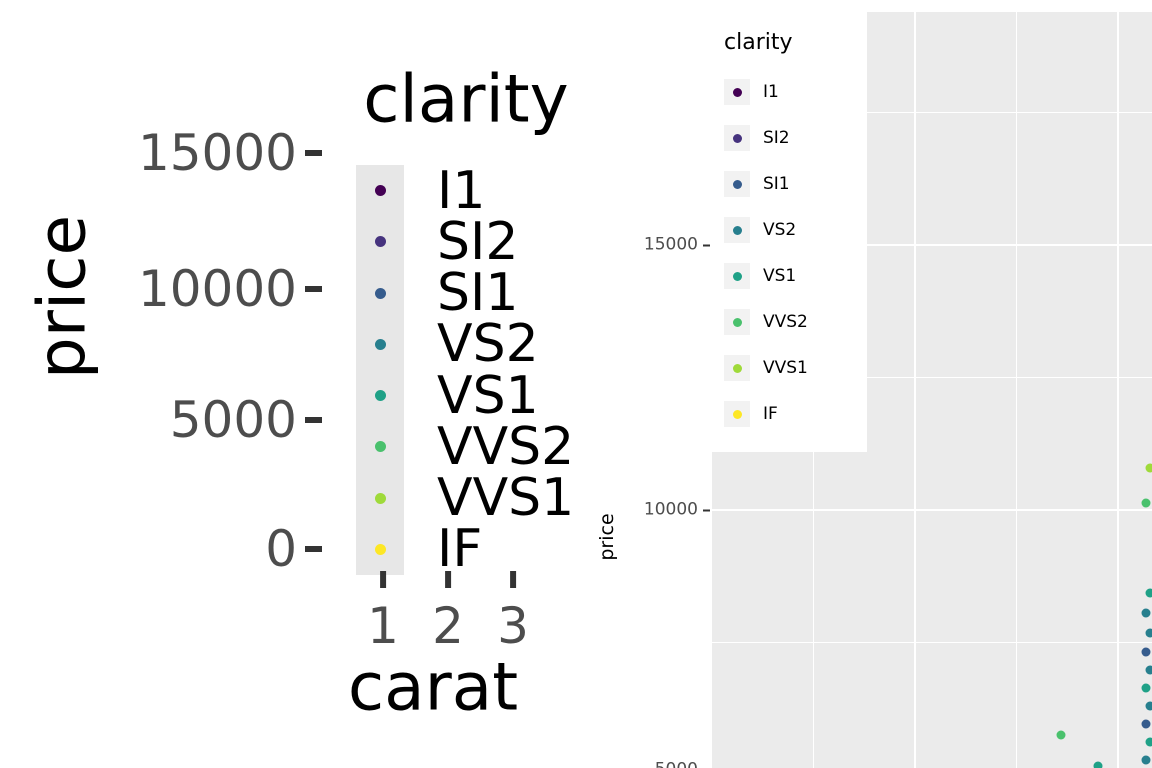 Image resolution: width=1152 pixels, height=768 pixels. What do you see at coordinates (1146, 503) in the screenshot?
I see `data-point-vvs2` at bounding box center [1146, 503].